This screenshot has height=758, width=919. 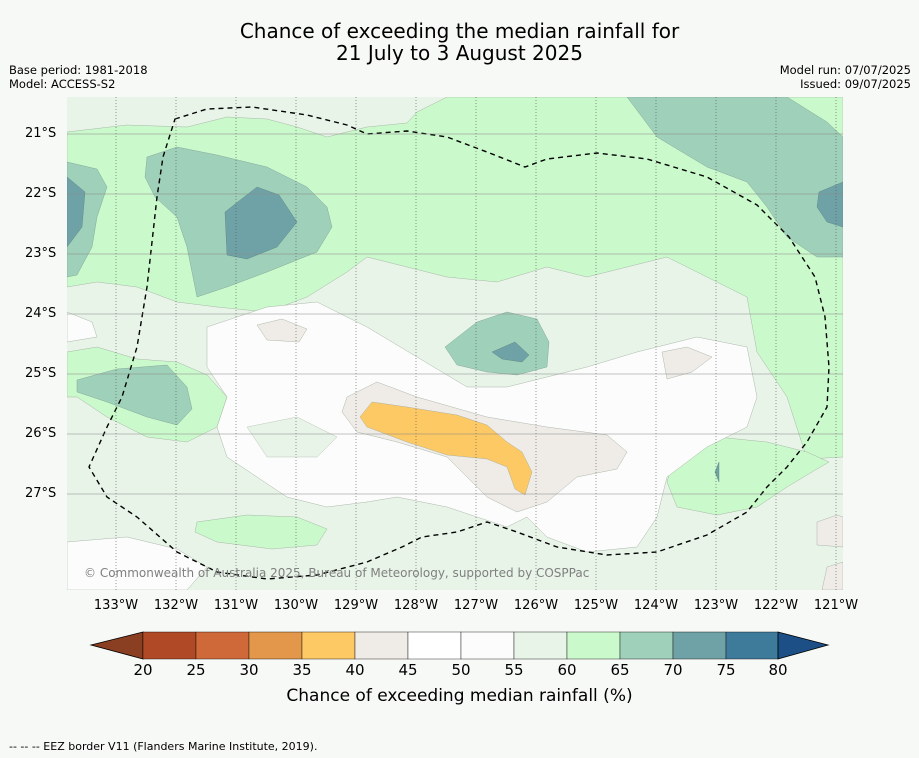 What do you see at coordinates (776, 605) in the screenshot?
I see `lon-label: 122°W` at bounding box center [776, 605].